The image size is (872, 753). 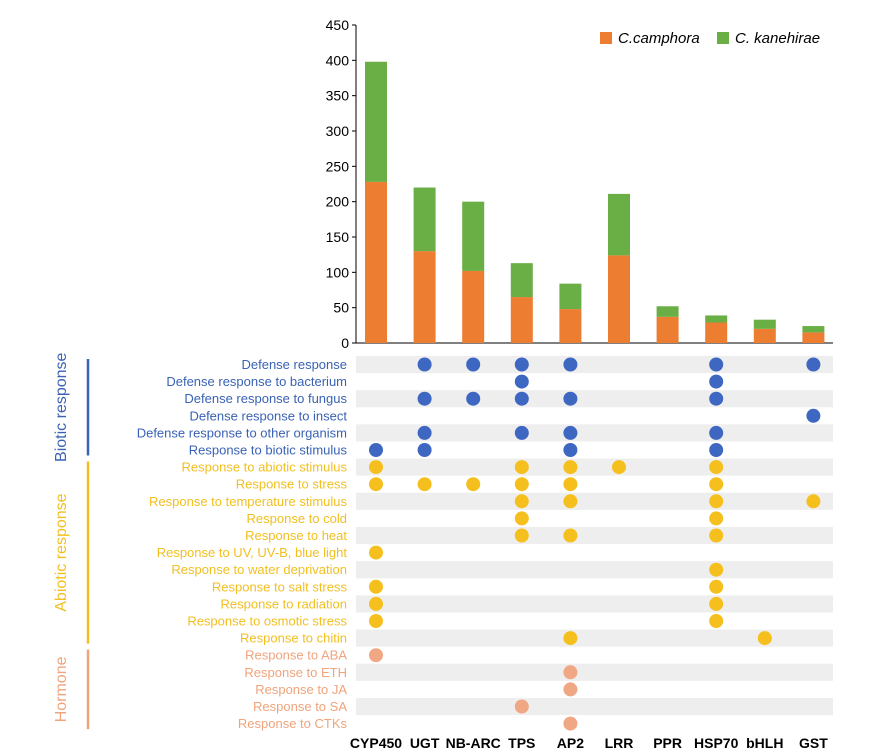 What do you see at coordinates (813, 329) in the screenshot?
I see `bar-GST-kanehirae` at bounding box center [813, 329].